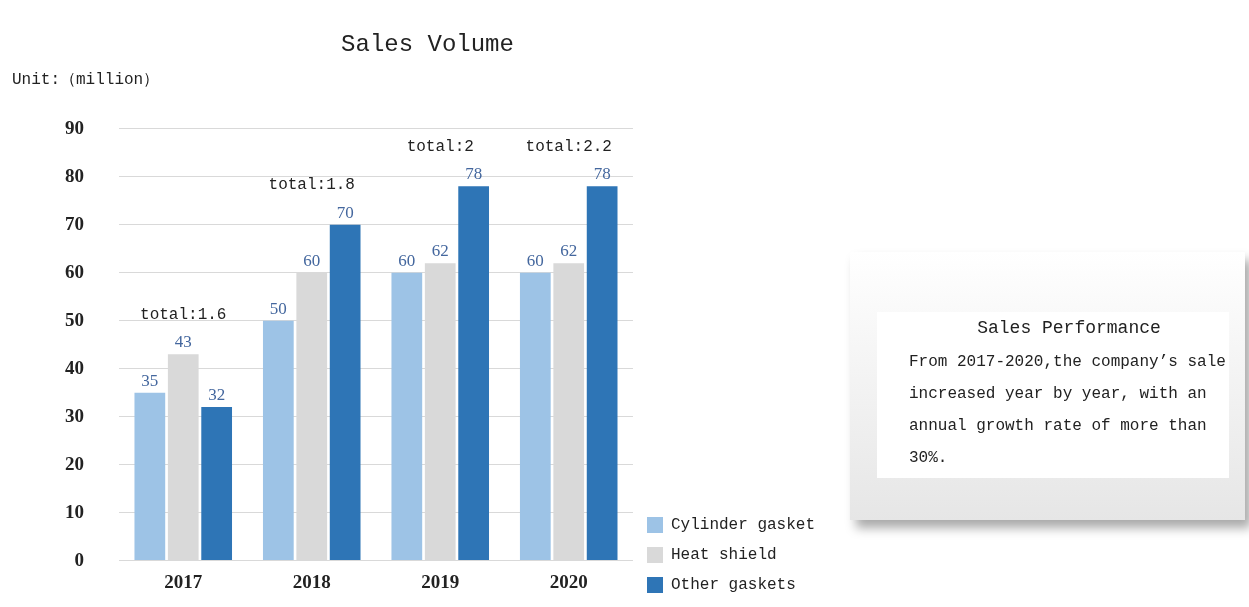  Describe the element at coordinates (74, 223) in the screenshot. I see `y-tick-label: 70` at that location.